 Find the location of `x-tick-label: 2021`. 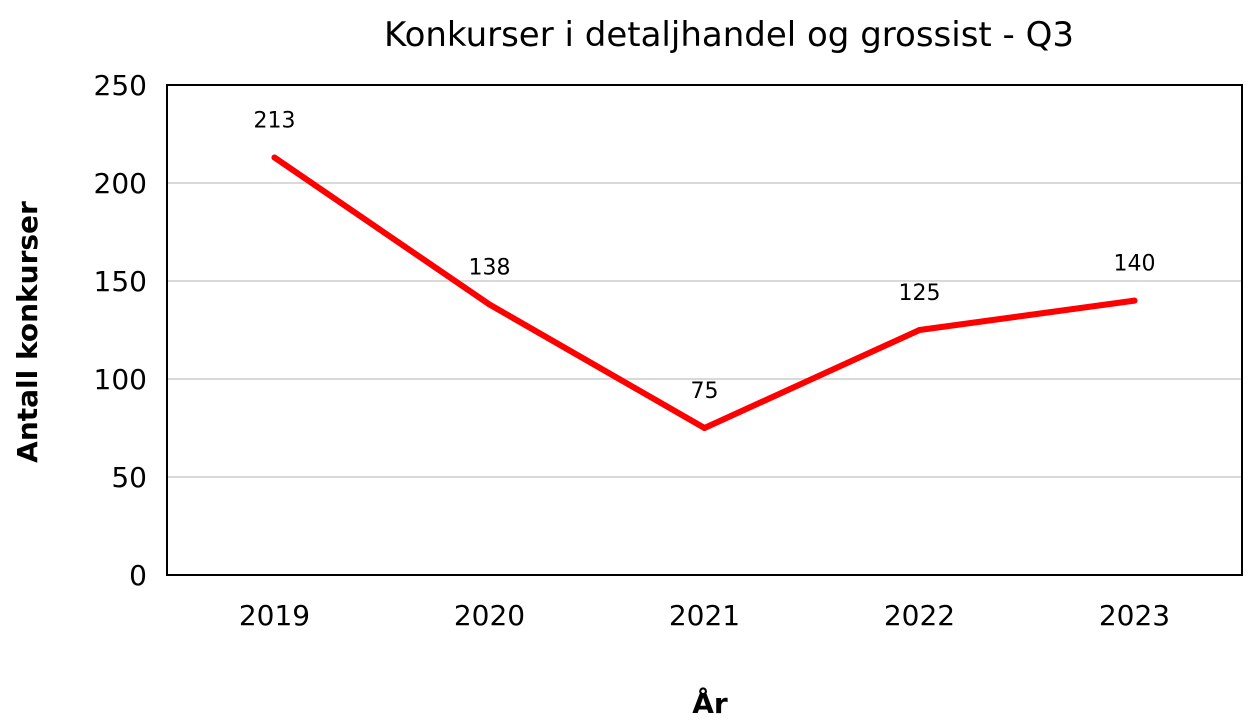

x-tick-label: 2021 is located at coordinates (704, 615).